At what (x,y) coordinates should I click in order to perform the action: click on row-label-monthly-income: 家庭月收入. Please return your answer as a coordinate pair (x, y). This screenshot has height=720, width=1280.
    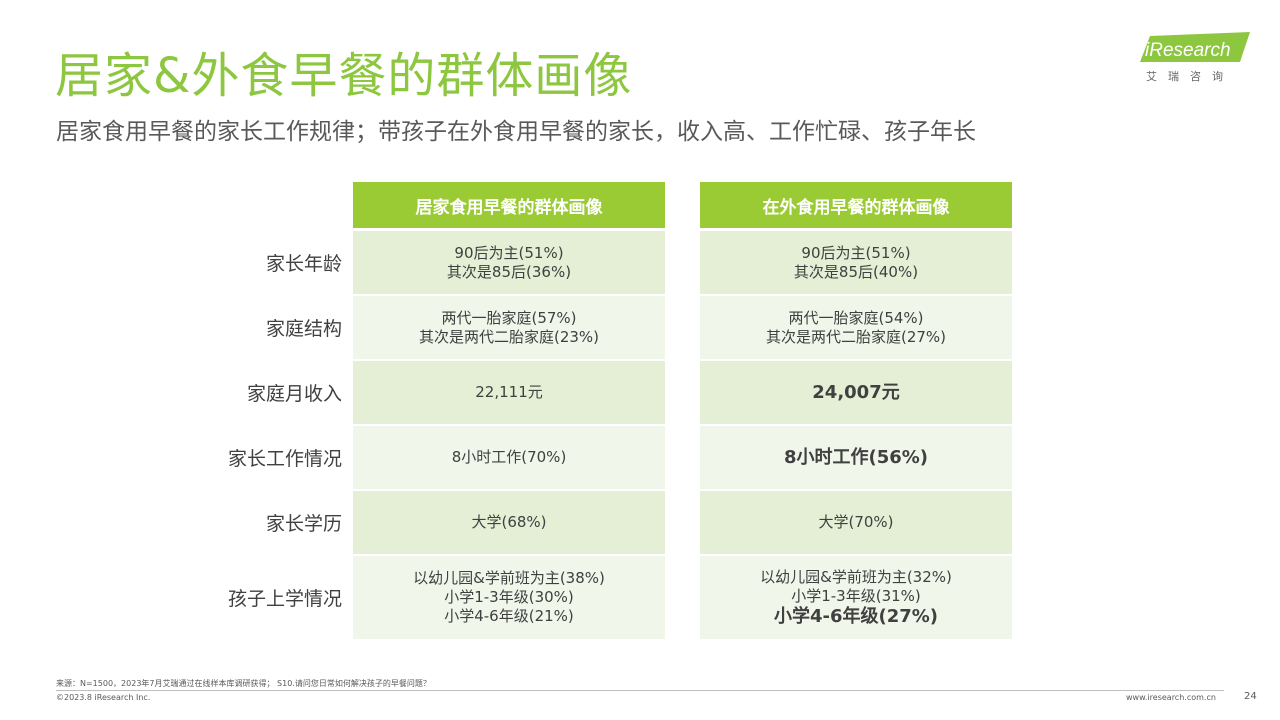
    Looking at the image, I should click on (294, 394).